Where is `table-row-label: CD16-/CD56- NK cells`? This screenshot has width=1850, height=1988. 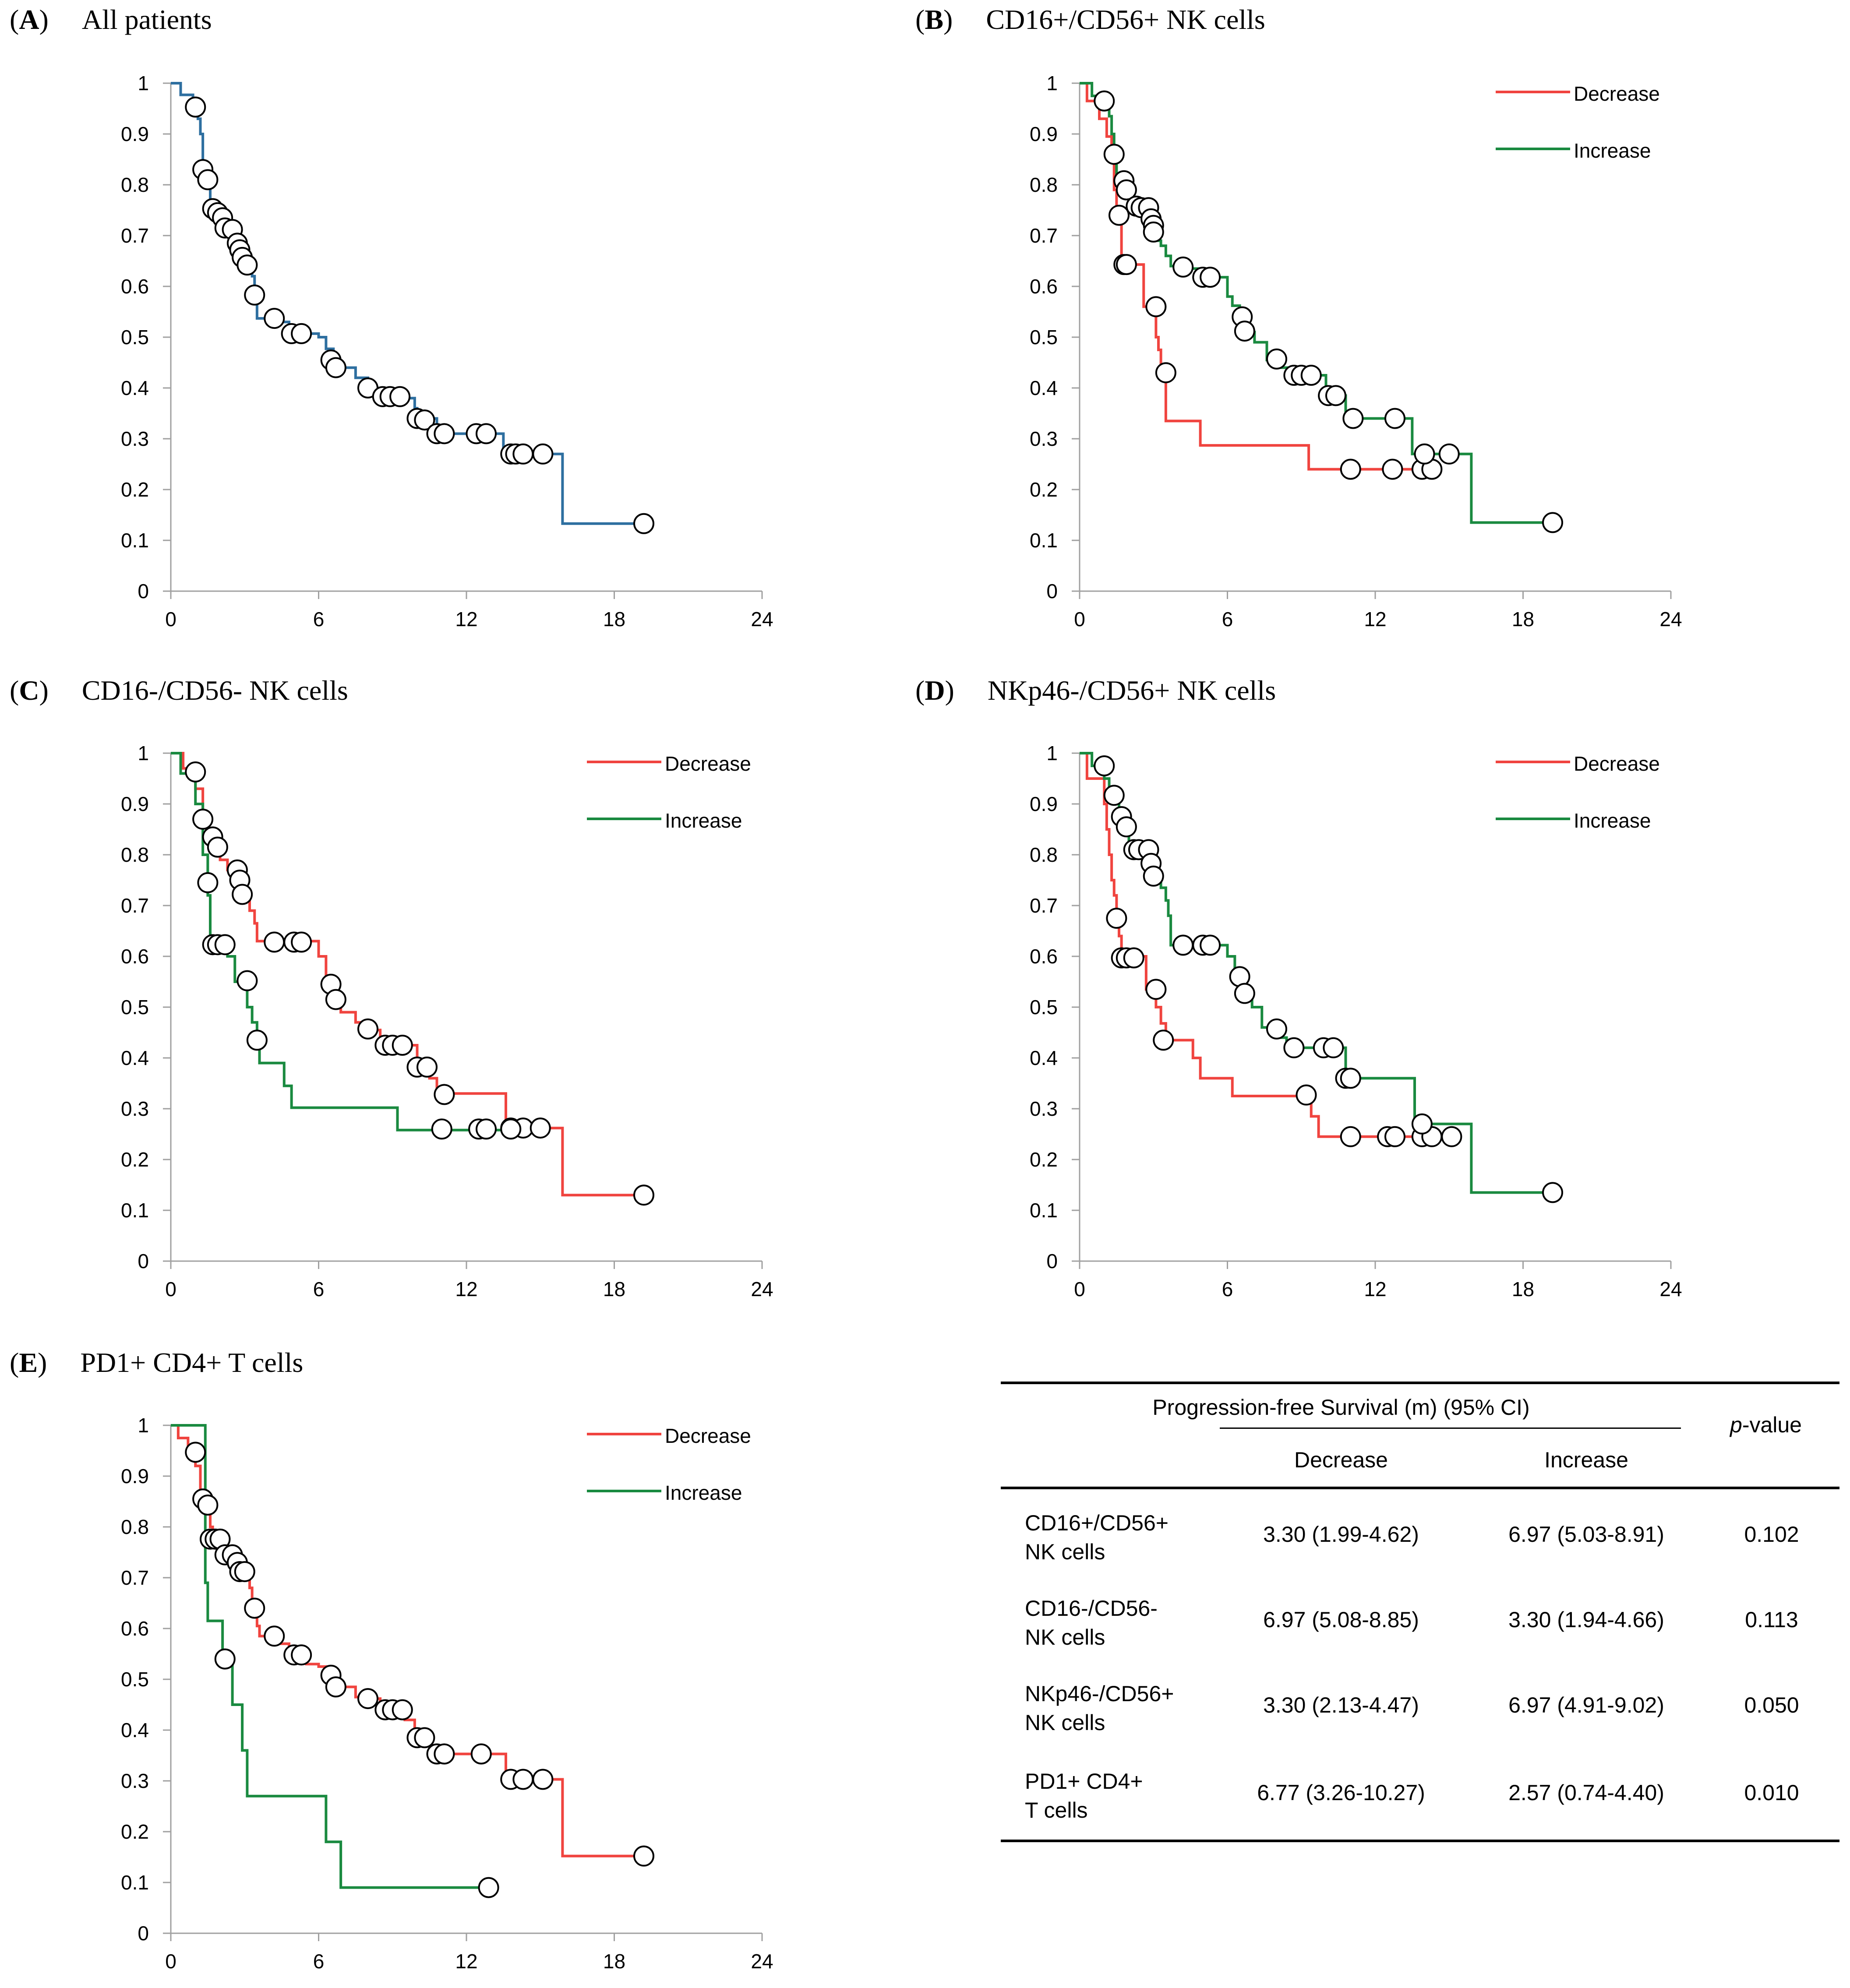 table-row-label: CD16-/CD56- NK cells is located at coordinates (1092, 1623).